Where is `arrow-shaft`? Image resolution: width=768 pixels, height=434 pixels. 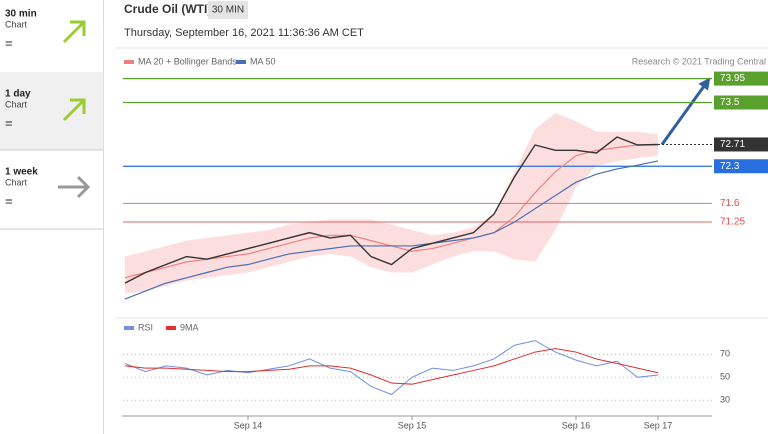 arrow-shaft is located at coordinates (685, 112).